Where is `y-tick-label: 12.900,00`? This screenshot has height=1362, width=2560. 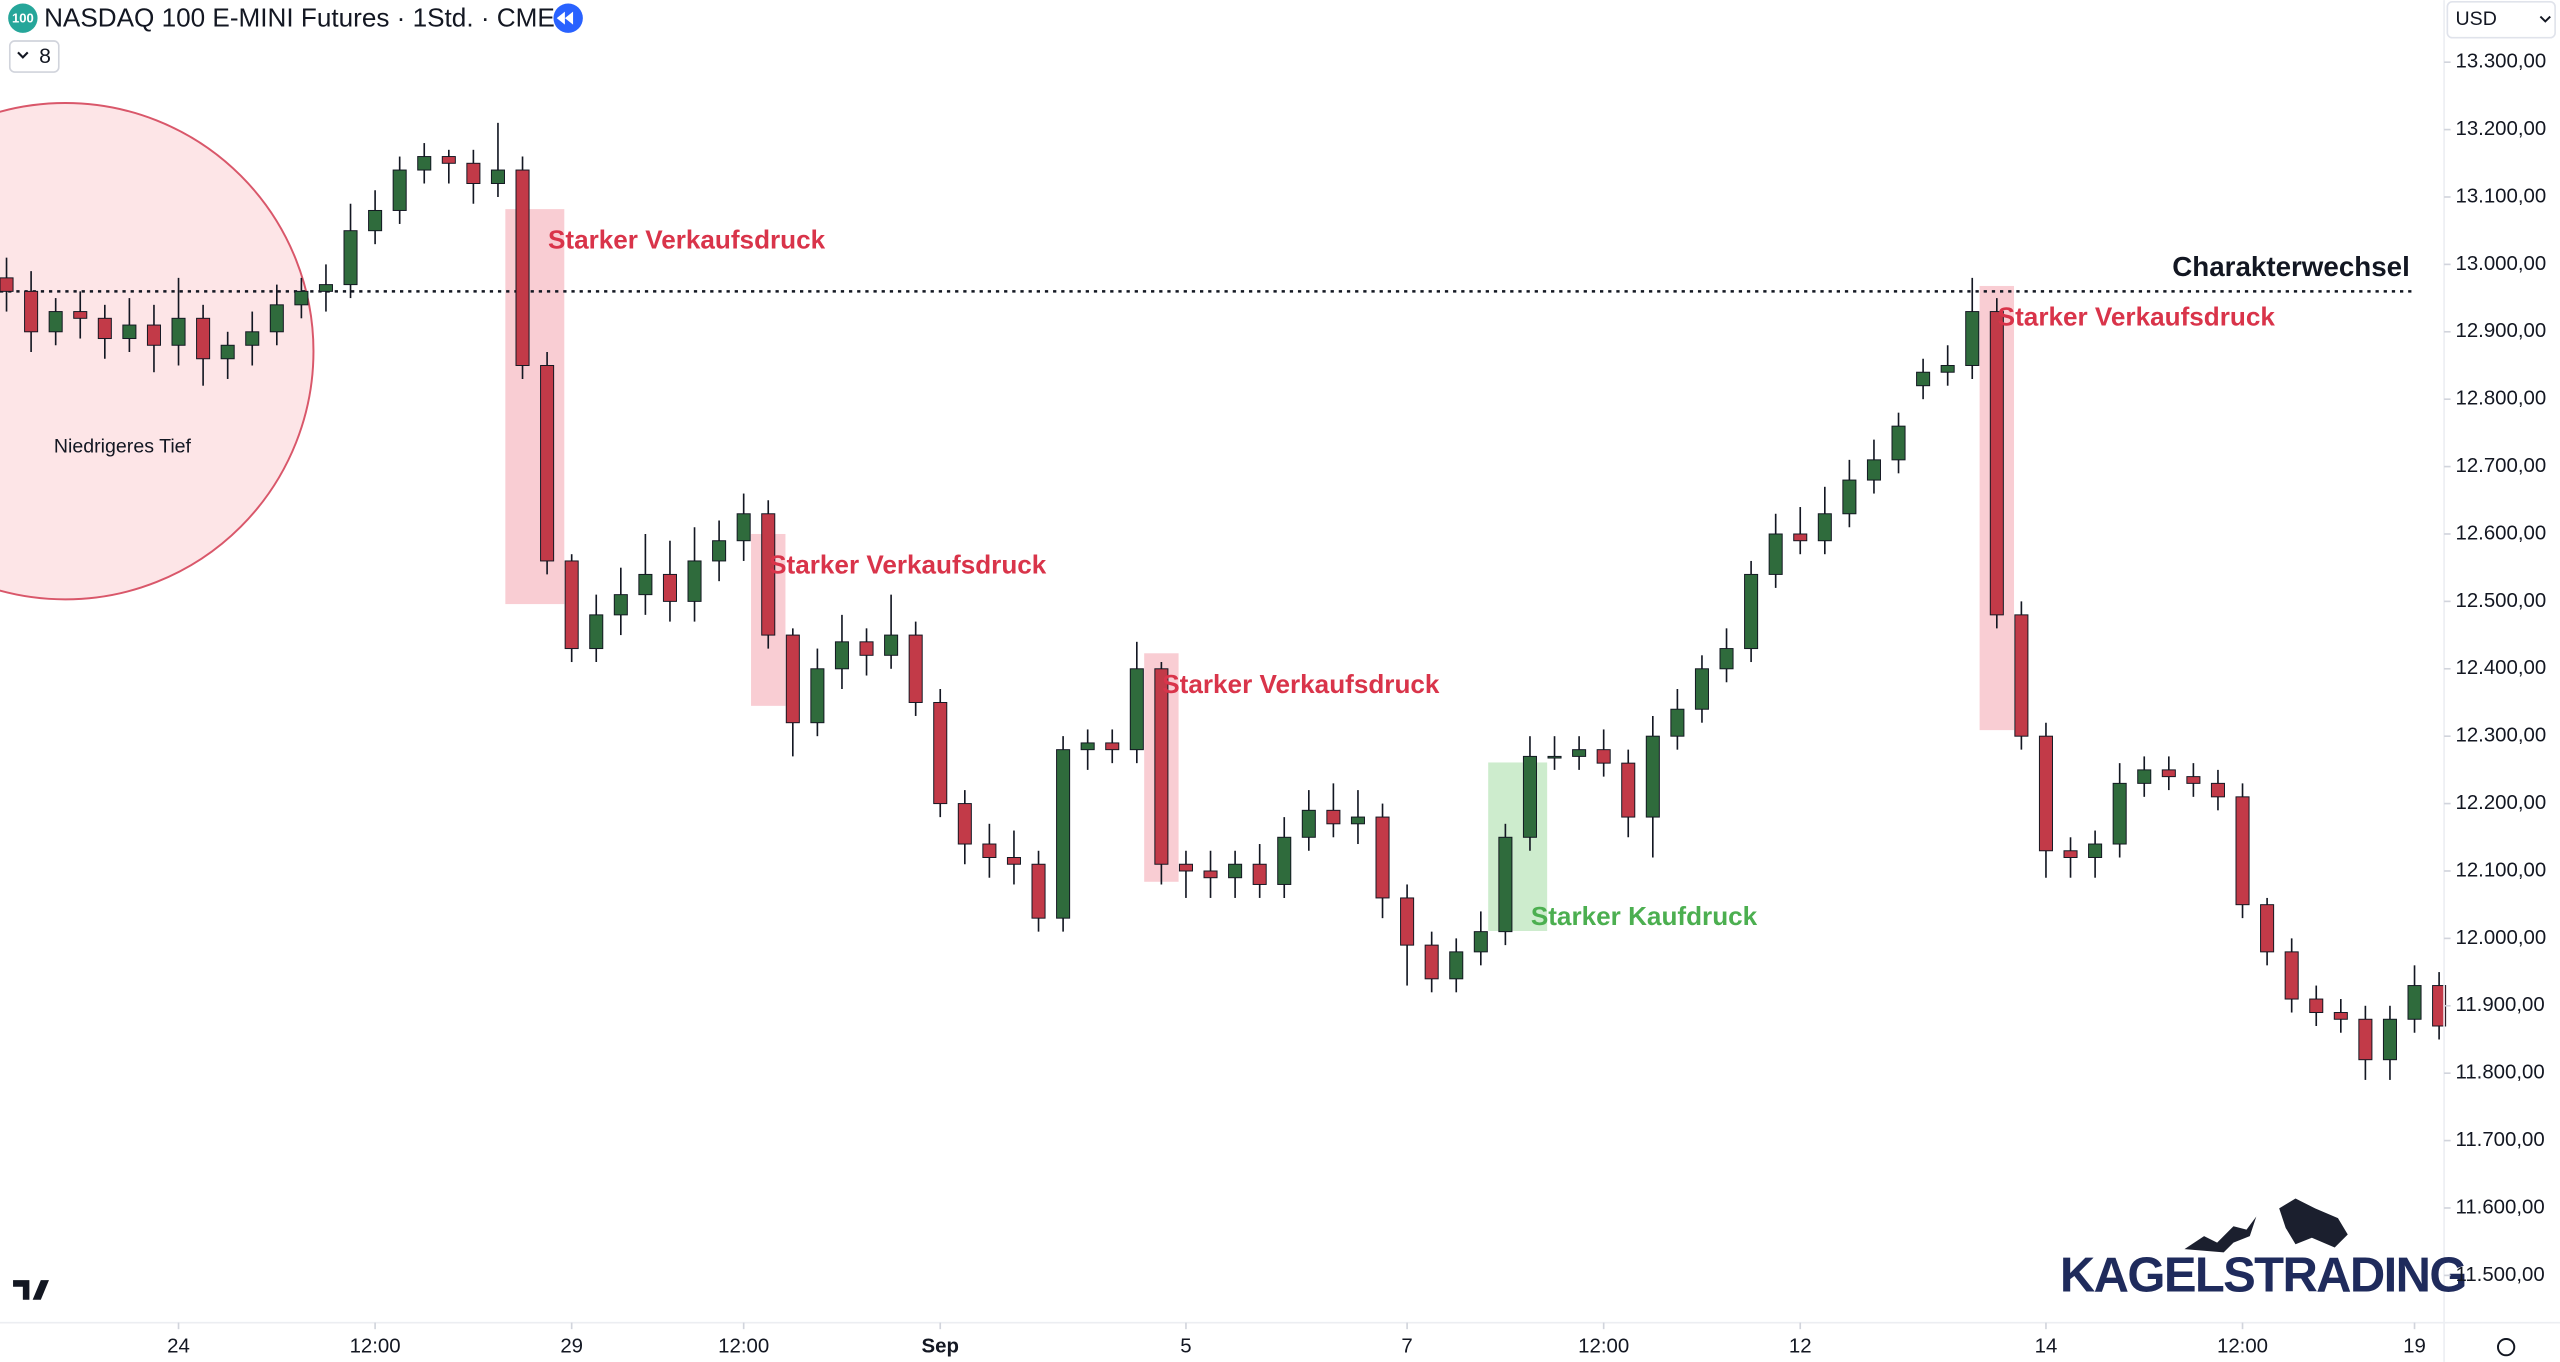 y-tick-label: 12.900,00 is located at coordinates (2501, 331).